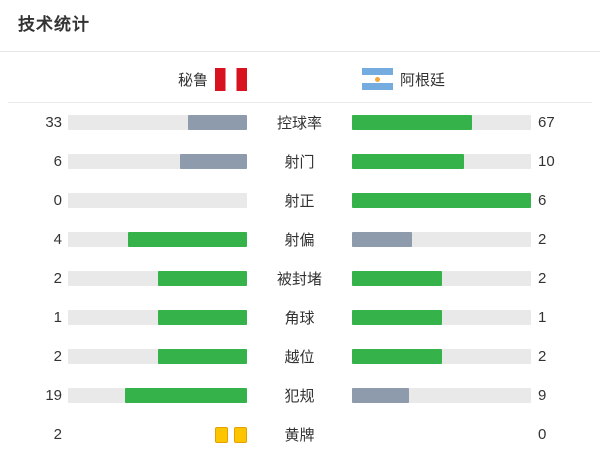  What do you see at coordinates (212, 79) in the screenshot?
I see `home-team-header: 秘鲁` at bounding box center [212, 79].